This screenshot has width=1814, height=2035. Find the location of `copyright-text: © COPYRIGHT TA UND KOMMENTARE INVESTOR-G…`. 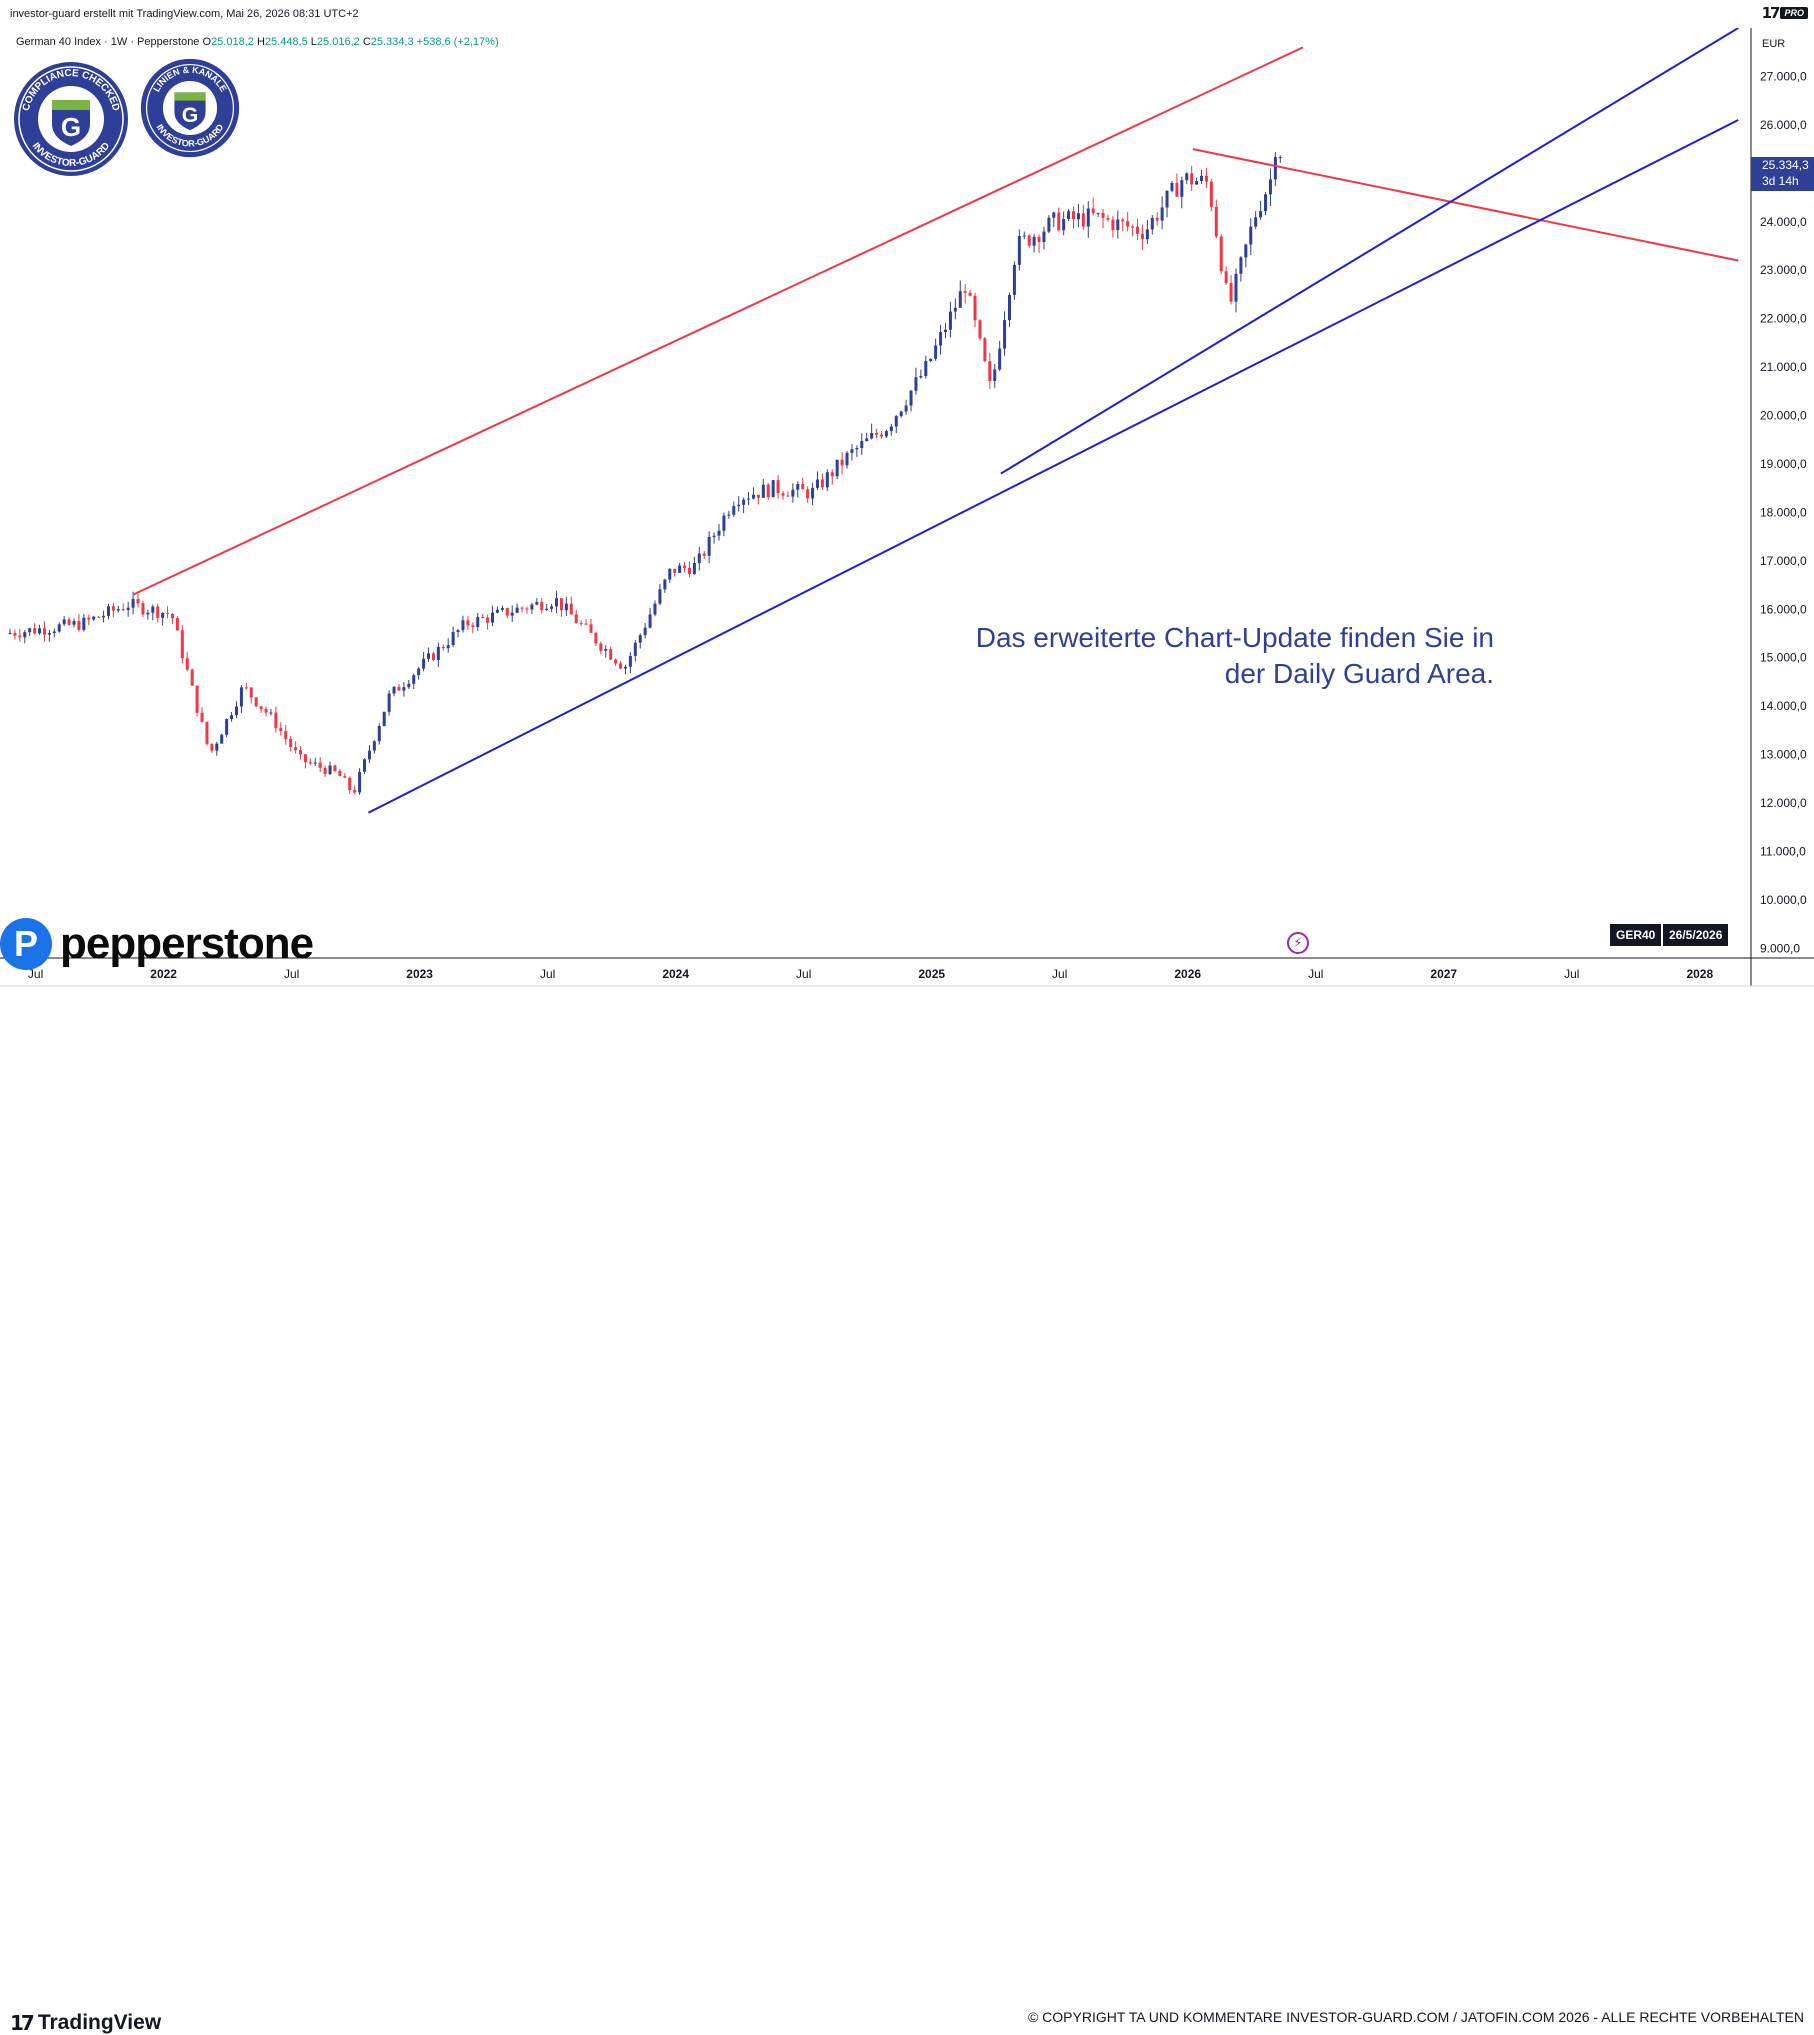

copyright-text: © COPYRIGHT TA UND KOMMENTARE INVESTOR-G… is located at coordinates (1415, 2017).